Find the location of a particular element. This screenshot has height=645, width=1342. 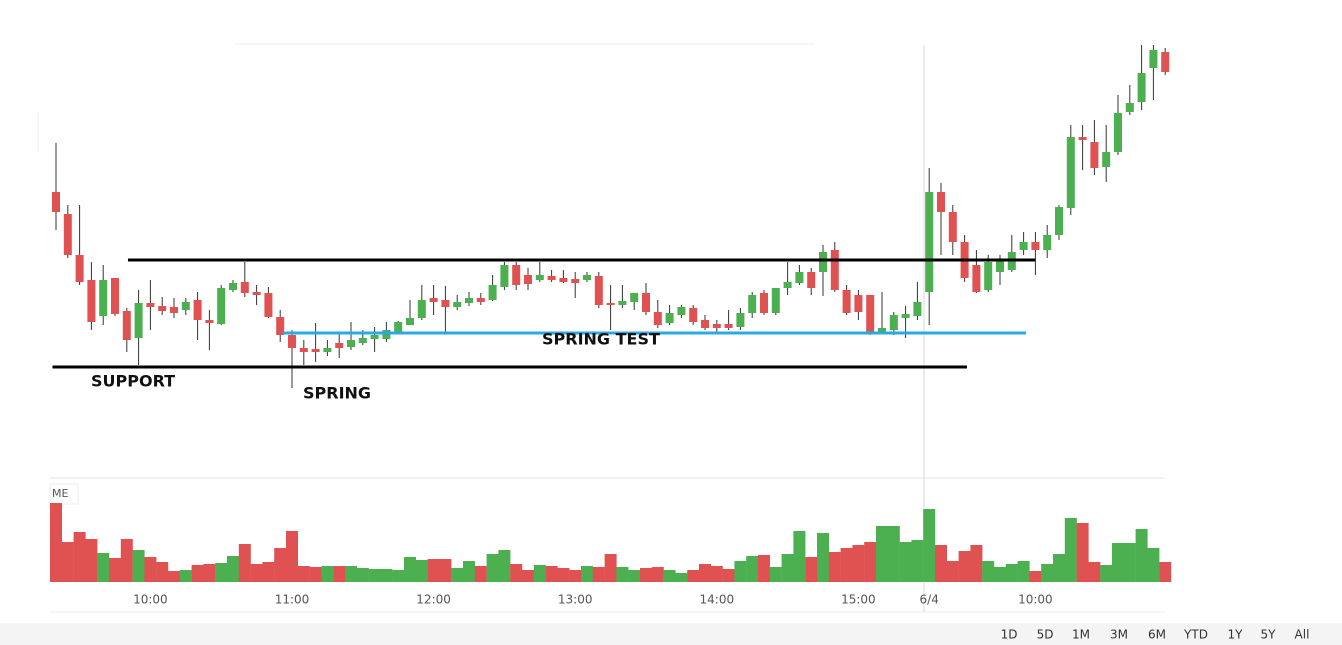

range-bar is located at coordinates (671, 634).